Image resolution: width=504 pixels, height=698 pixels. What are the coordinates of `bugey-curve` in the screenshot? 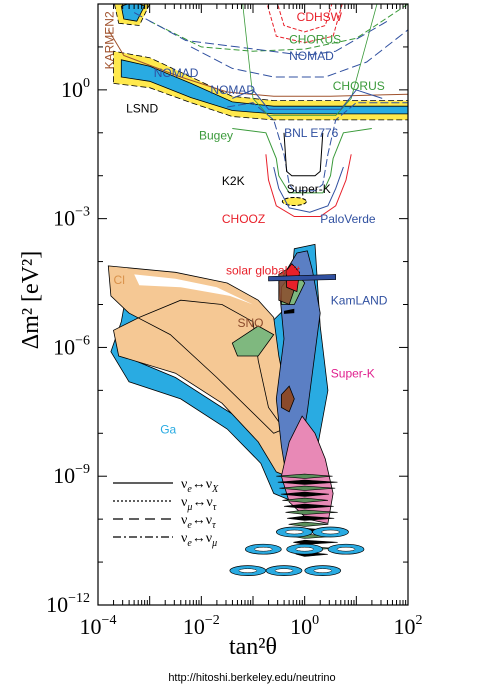 It's located at (302, 161).